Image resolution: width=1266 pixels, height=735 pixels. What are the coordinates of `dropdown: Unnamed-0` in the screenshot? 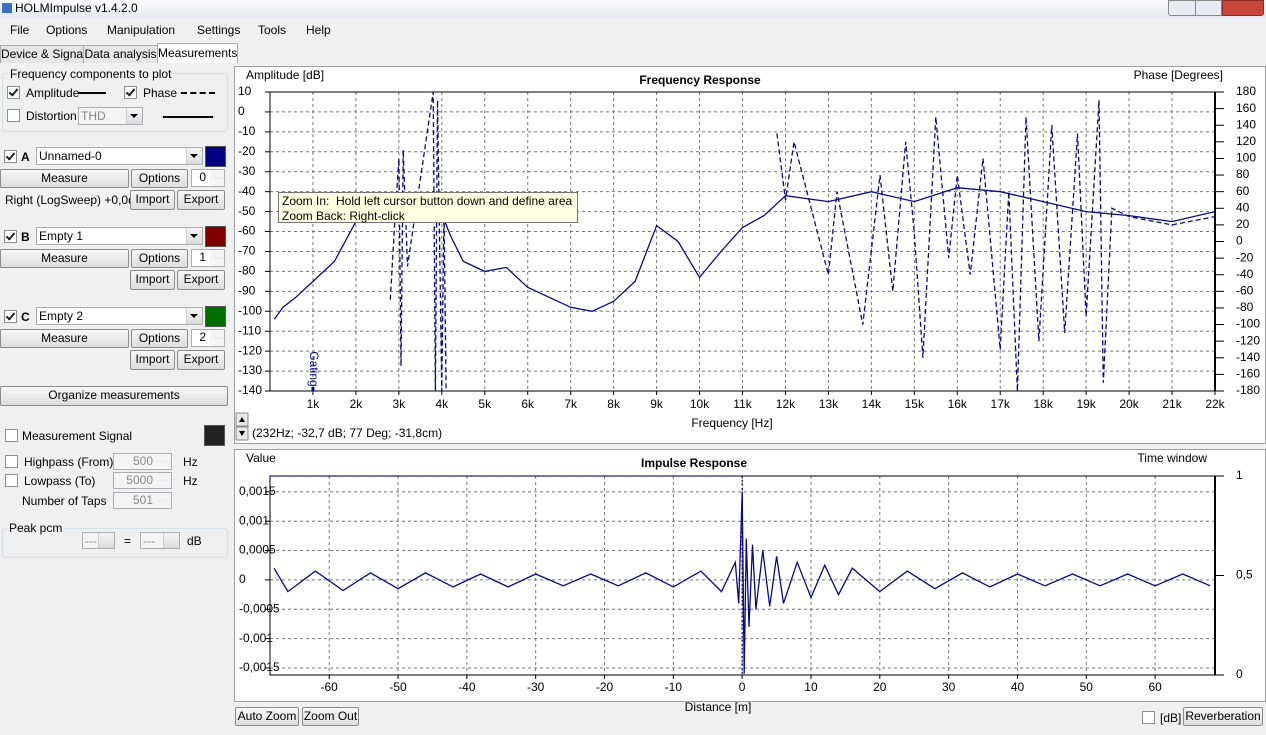 It's located at (119, 156).